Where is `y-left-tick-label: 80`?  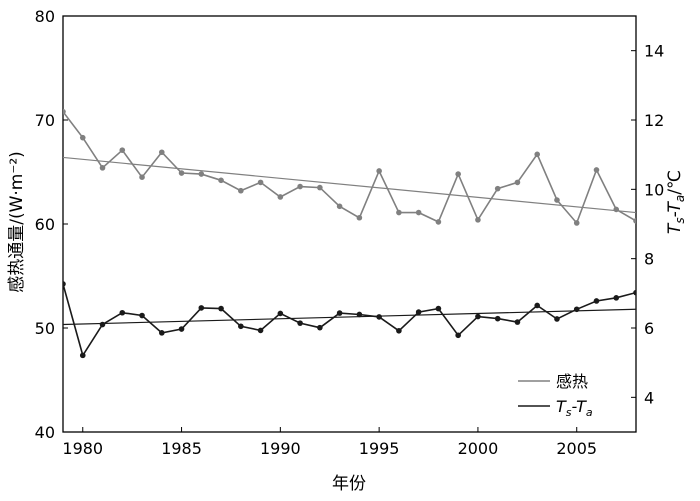
y-left-tick-label: 80 is located at coordinates (45, 16).